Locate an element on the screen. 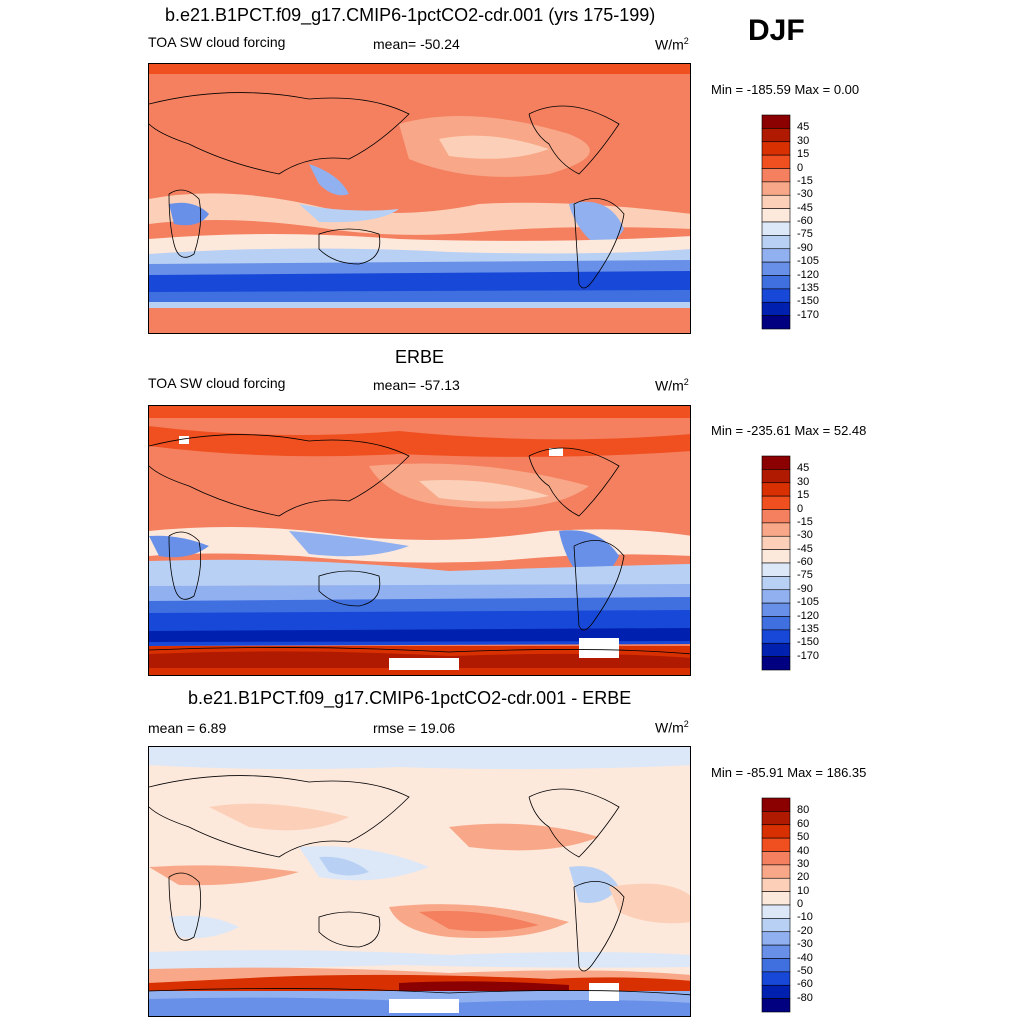 Image resolution: width=1024 pixels, height=1024 pixels. panel2-colorbar-tick-label: -45 is located at coordinates (805, 548).